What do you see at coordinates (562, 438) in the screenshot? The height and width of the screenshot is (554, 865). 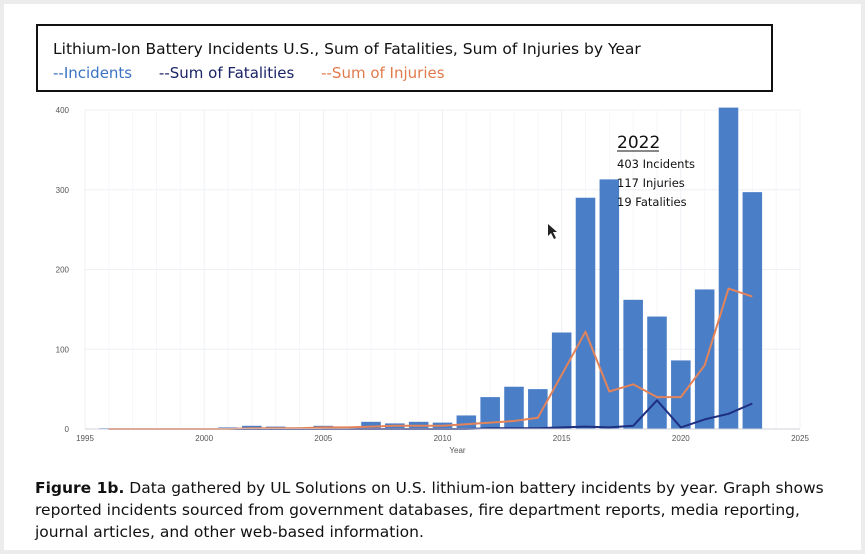 I see `x-tick-label: 2015` at bounding box center [562, 438].